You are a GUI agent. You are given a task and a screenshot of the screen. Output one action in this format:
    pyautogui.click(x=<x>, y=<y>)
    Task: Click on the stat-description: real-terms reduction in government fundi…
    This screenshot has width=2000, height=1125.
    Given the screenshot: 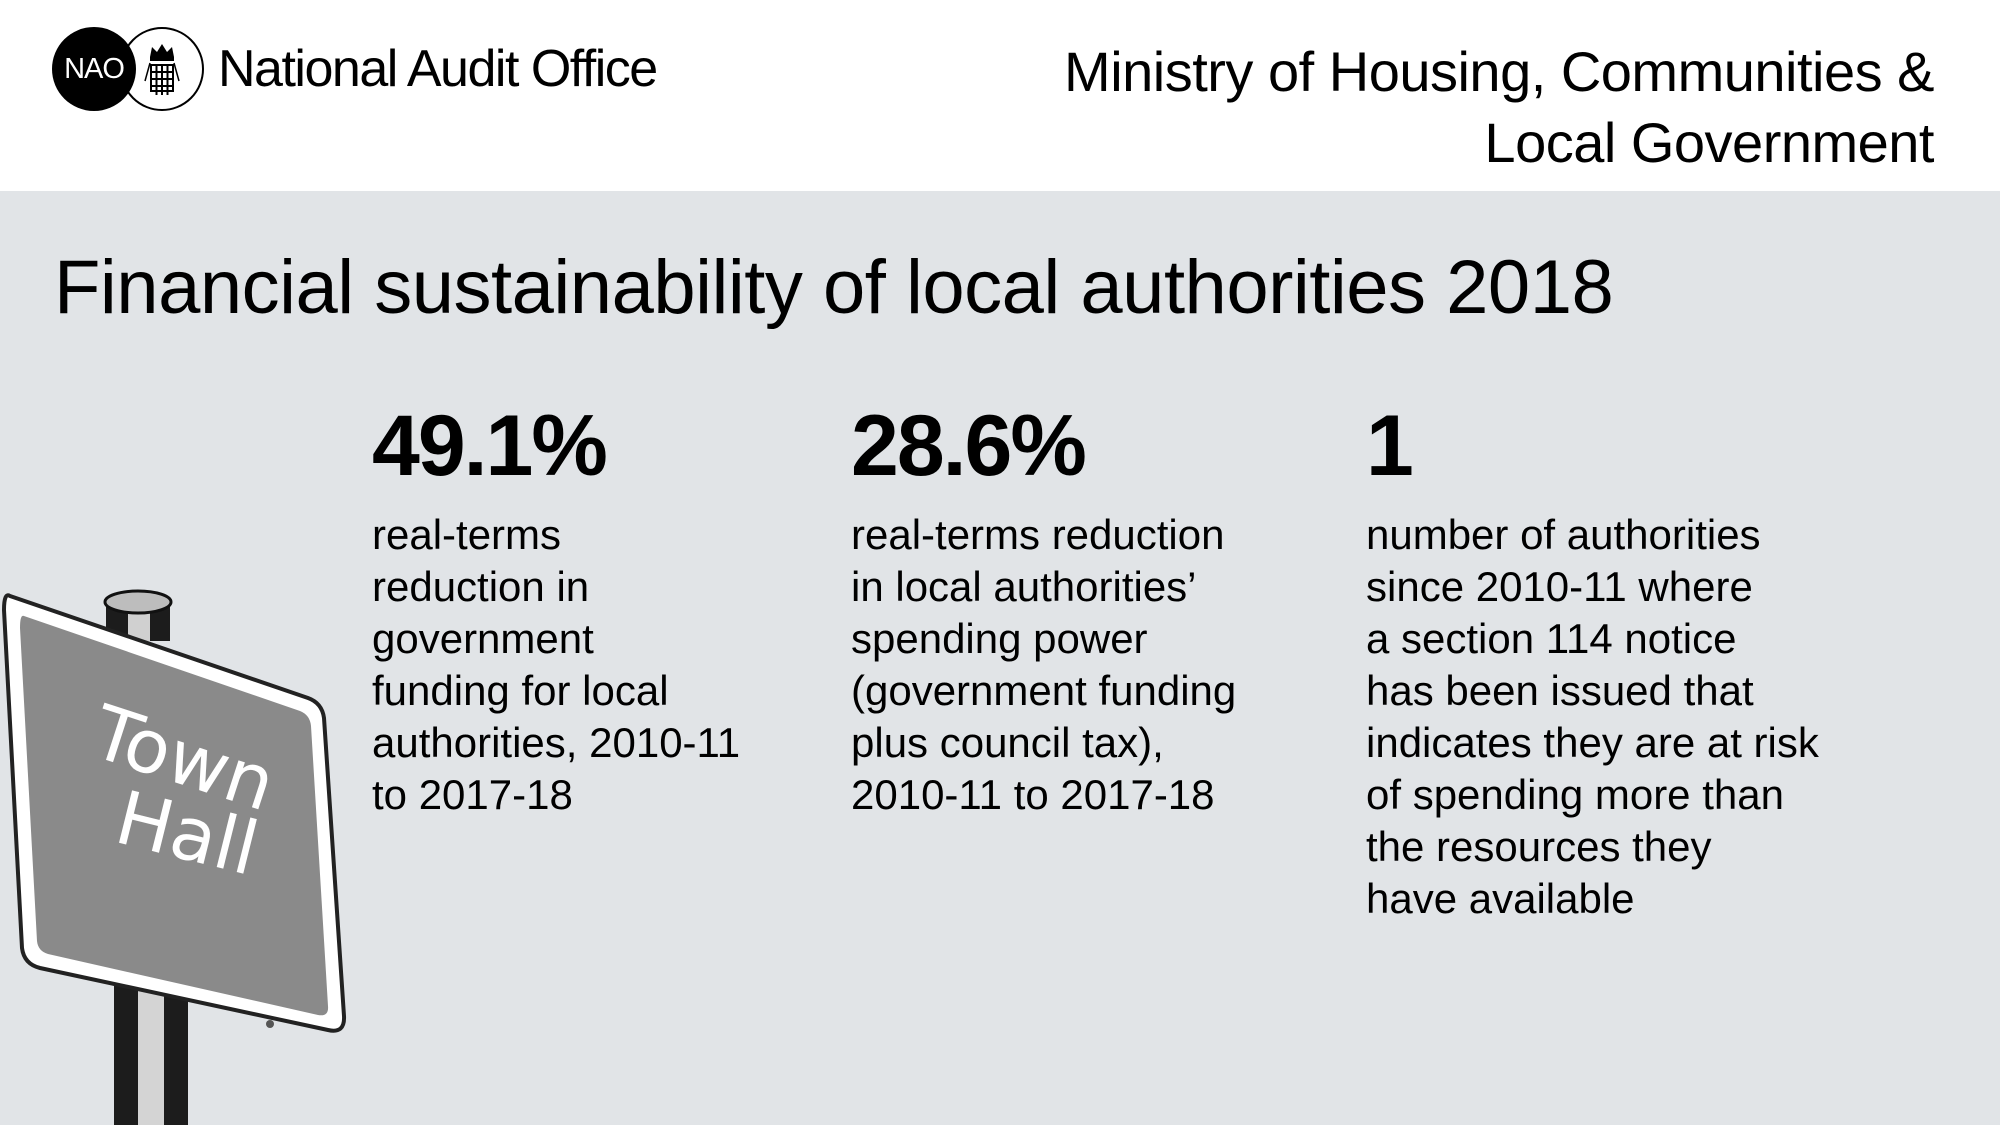 What is the action you would take?
    pyautogui.click(x=556, y=664)
    